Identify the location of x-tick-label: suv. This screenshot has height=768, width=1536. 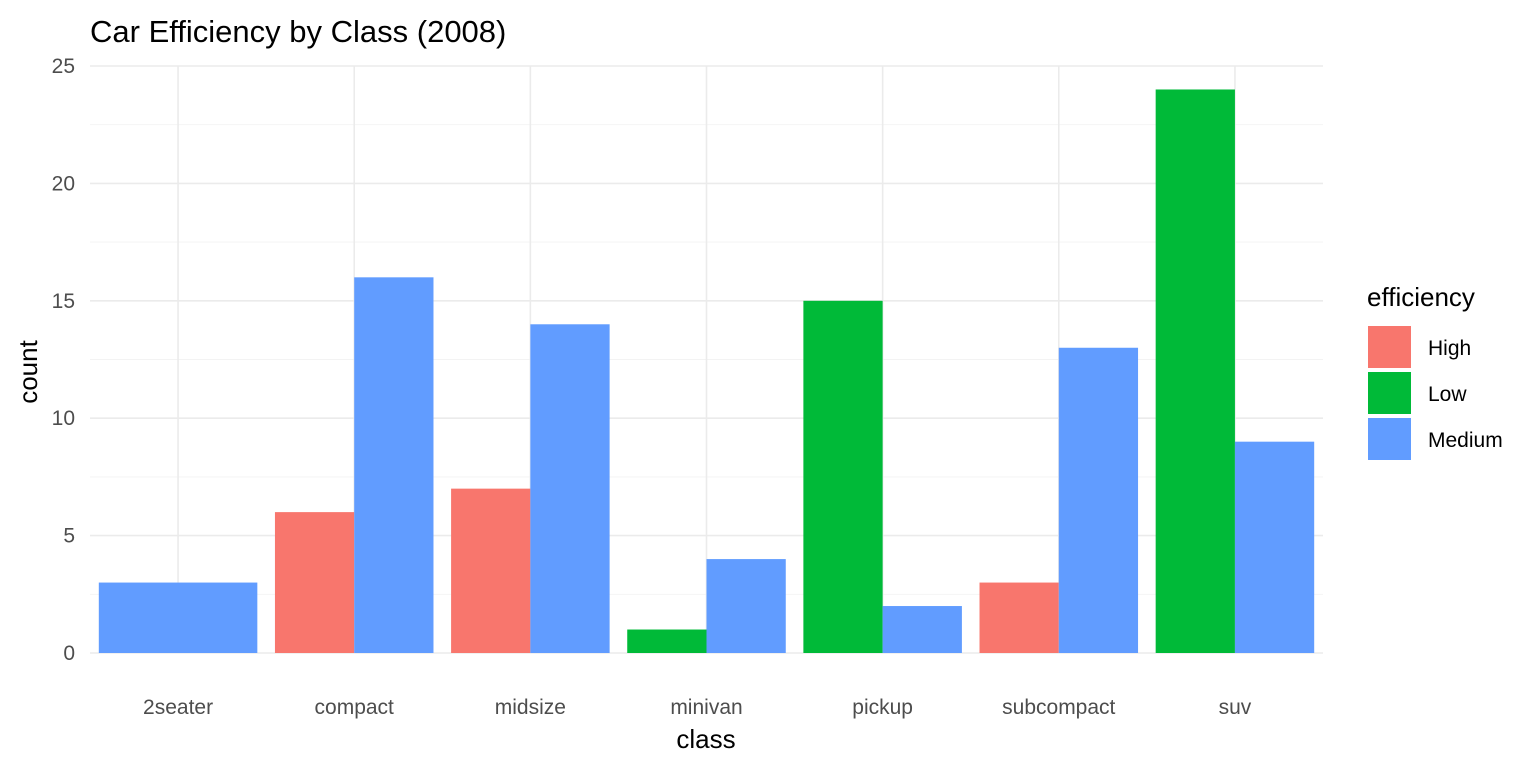
(1235, 707).